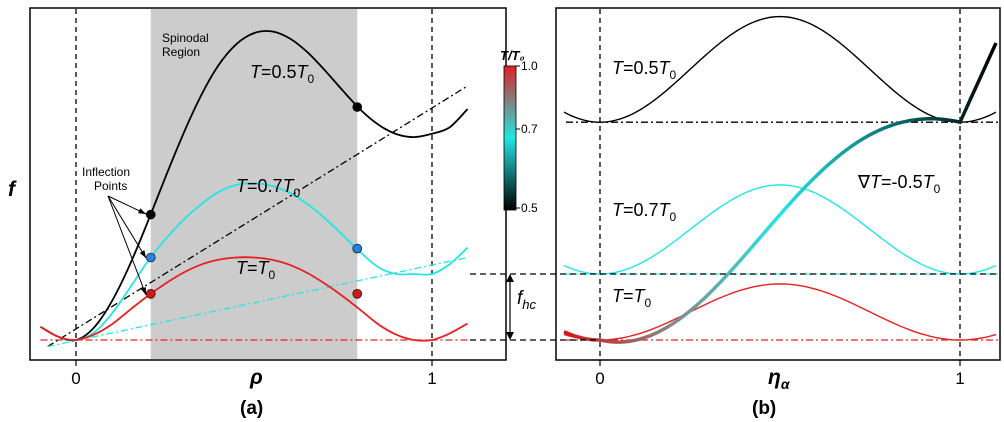 This screenshot has height=422, width=1004. Describe the element at coordinates (185, 38) in the screenshot. I see `spinodal-region-label: Spinodal` at that location.